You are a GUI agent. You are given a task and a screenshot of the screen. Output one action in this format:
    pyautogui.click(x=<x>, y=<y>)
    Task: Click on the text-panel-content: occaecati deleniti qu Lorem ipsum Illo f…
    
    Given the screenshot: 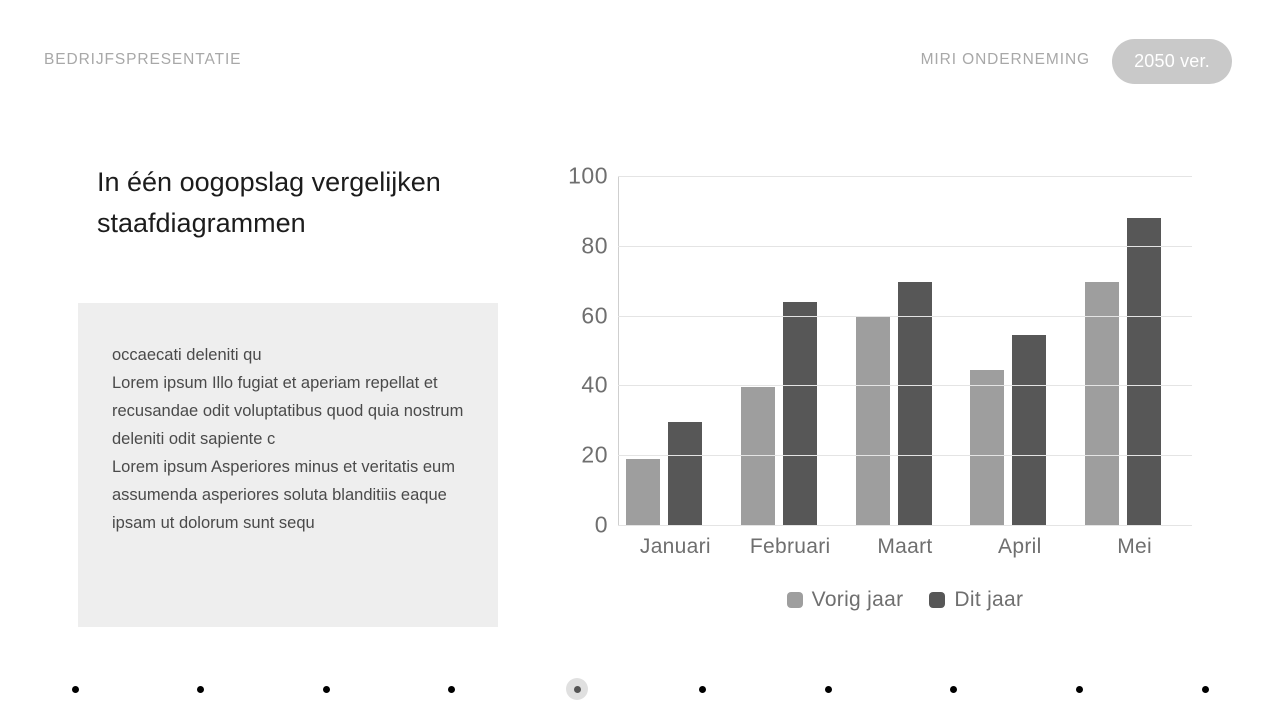 What is the action you would take?
    pyautogui.click(x=297, y=432)
    